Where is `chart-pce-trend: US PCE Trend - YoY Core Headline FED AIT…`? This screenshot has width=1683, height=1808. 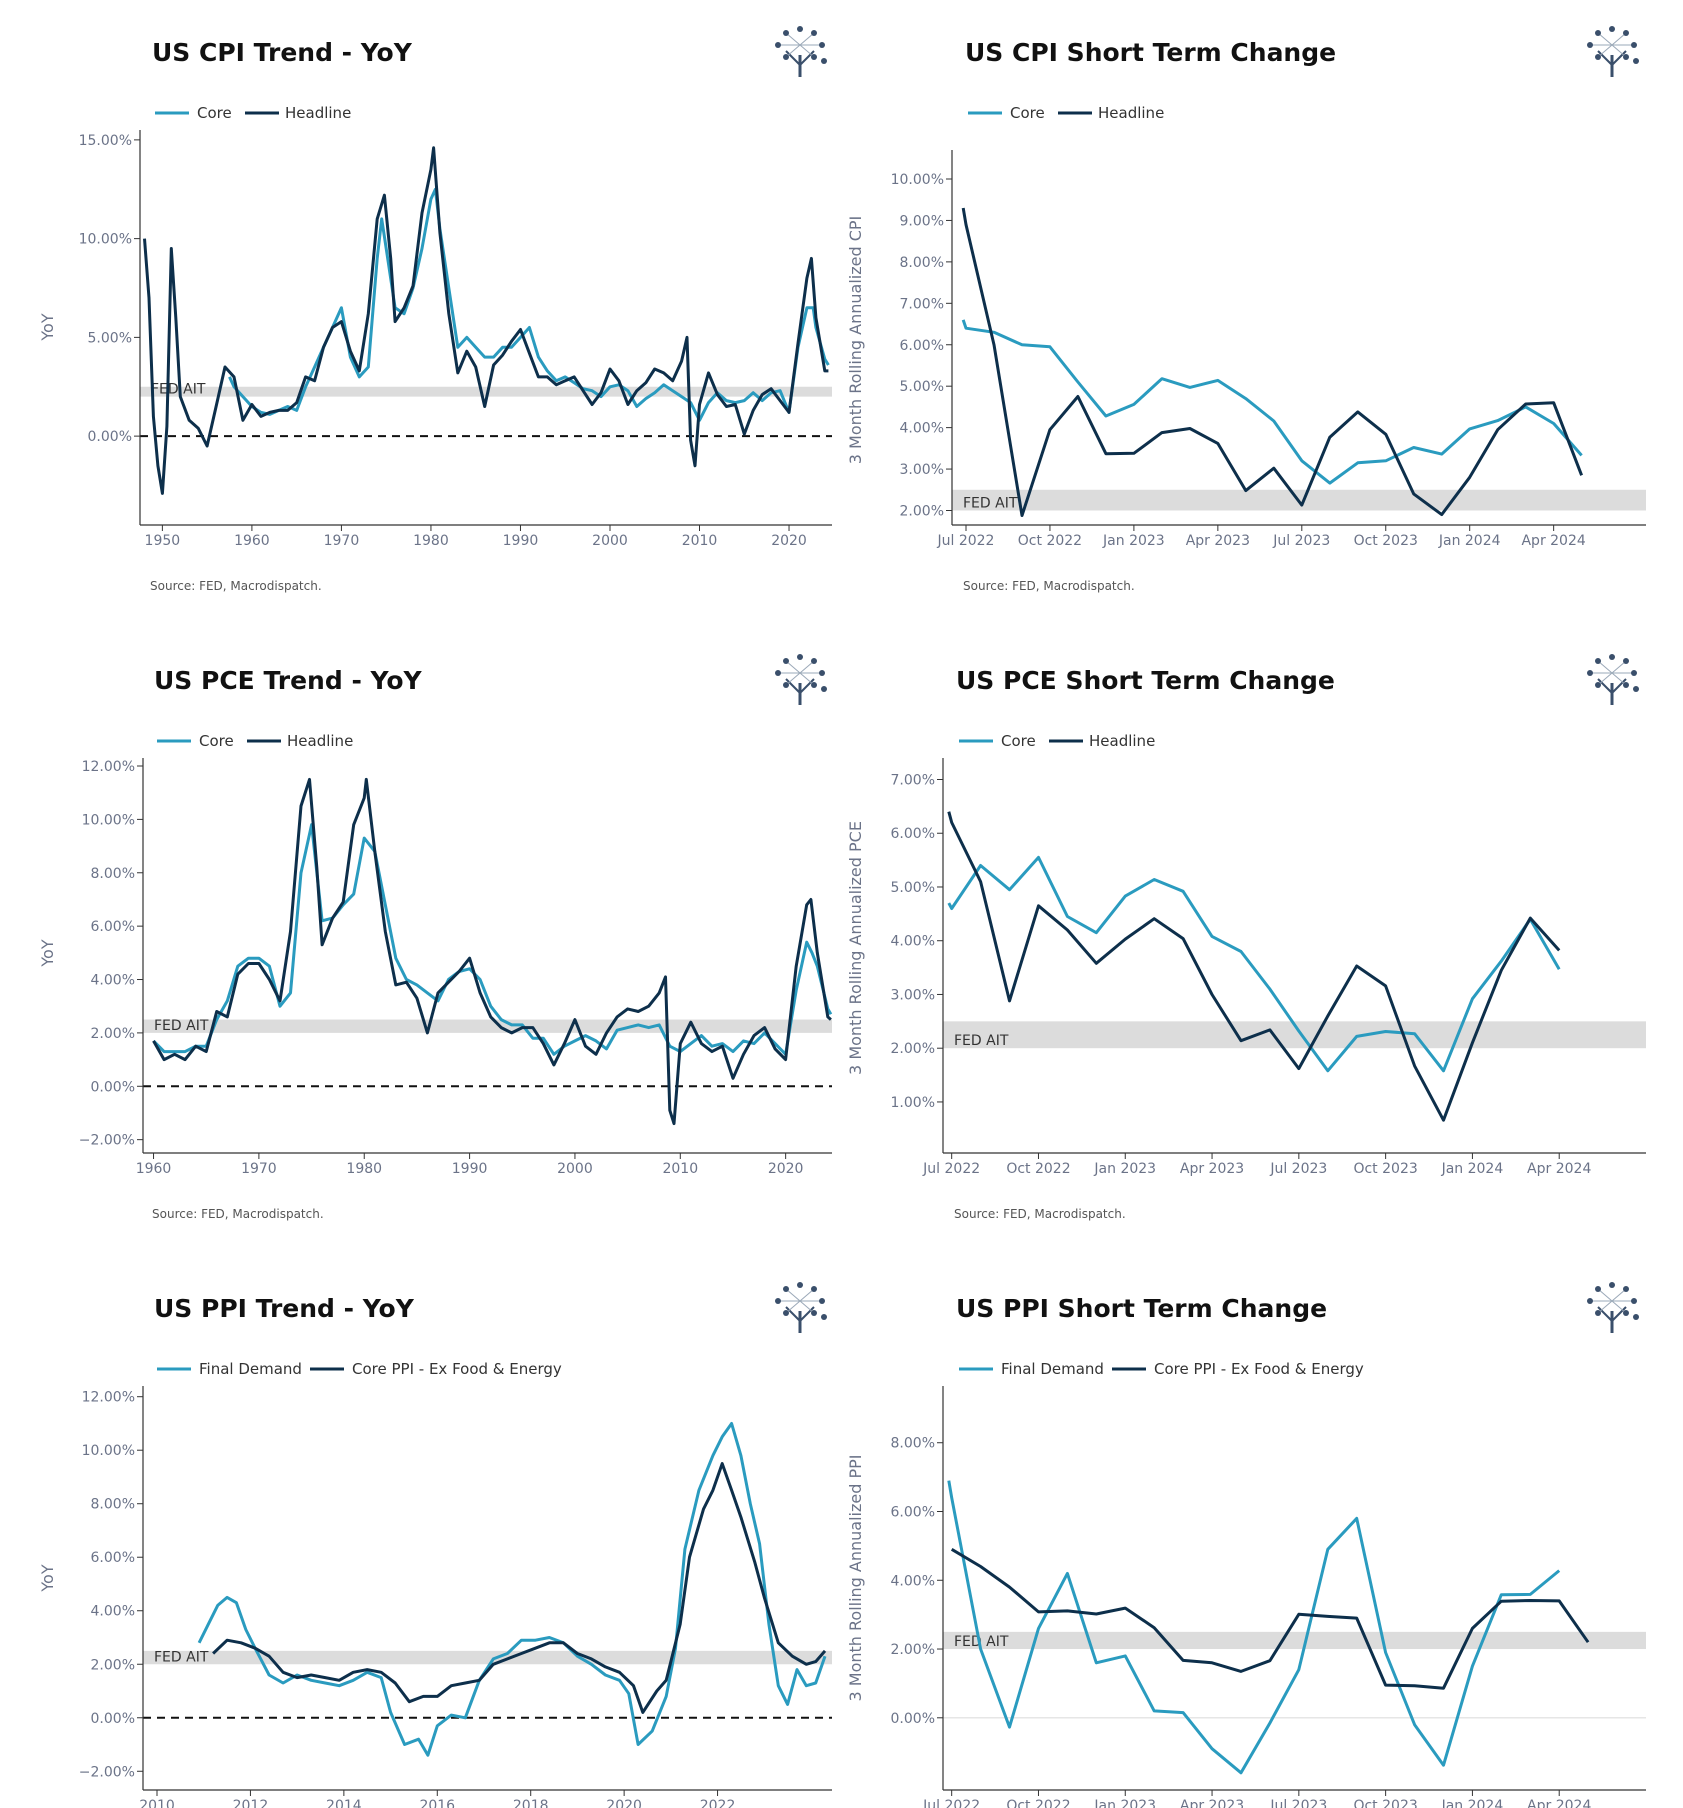 chart-pce-trend: US PCE Trend - YoY Core Headline FED AIT… is located at coordinates (435, 937).